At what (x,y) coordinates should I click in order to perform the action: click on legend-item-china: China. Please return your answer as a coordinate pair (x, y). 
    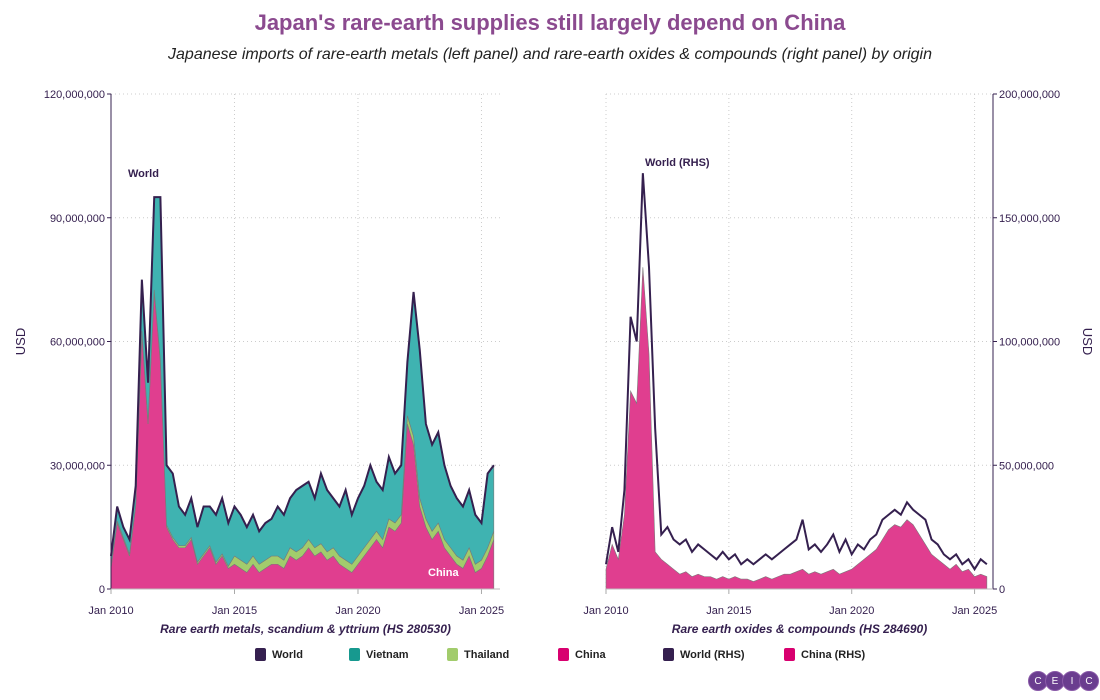
    Looking at the image, I should click on (610, 654).